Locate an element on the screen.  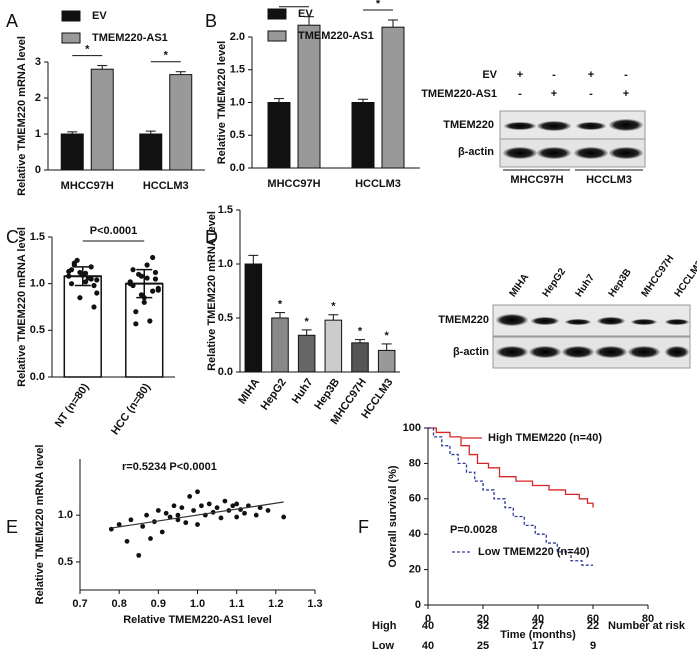
lane-label: Huh7 is located at coordinates (586, 285).